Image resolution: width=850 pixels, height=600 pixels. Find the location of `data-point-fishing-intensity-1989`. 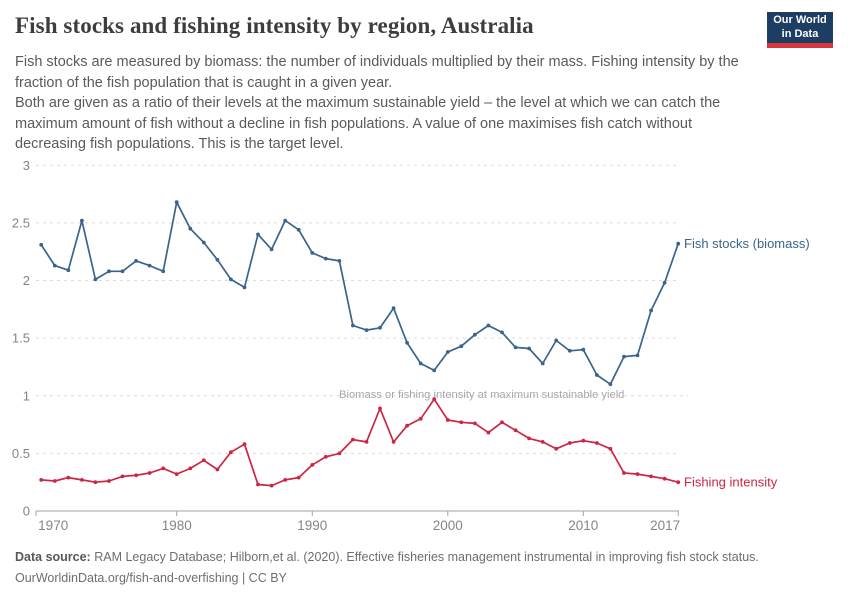

data-point-fishing-intensity-1989 is located at coordinates (298, 477).